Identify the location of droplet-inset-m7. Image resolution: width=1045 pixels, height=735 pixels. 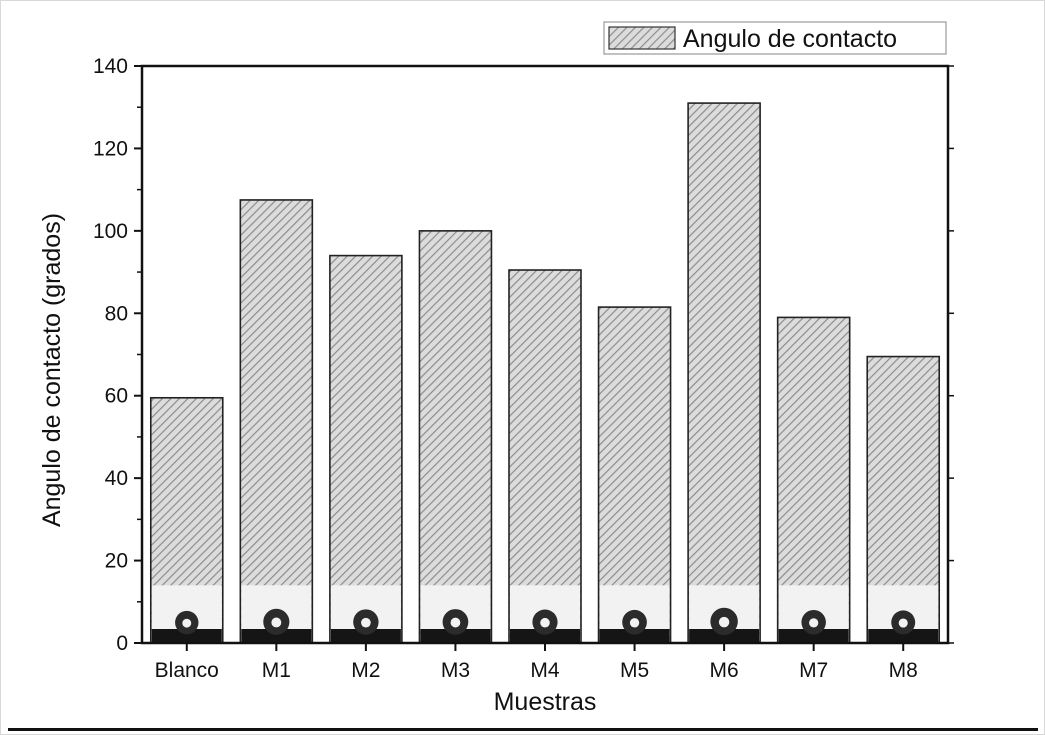
(813, 614).